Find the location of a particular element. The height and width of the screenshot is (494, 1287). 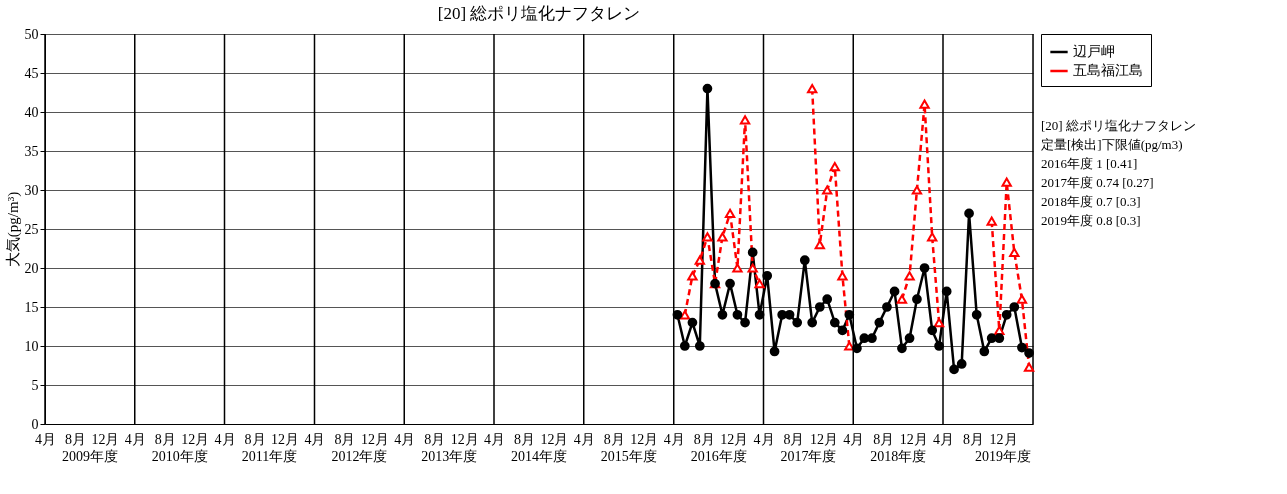

y-tick-label: 50 is located at coordinates (31, 34).